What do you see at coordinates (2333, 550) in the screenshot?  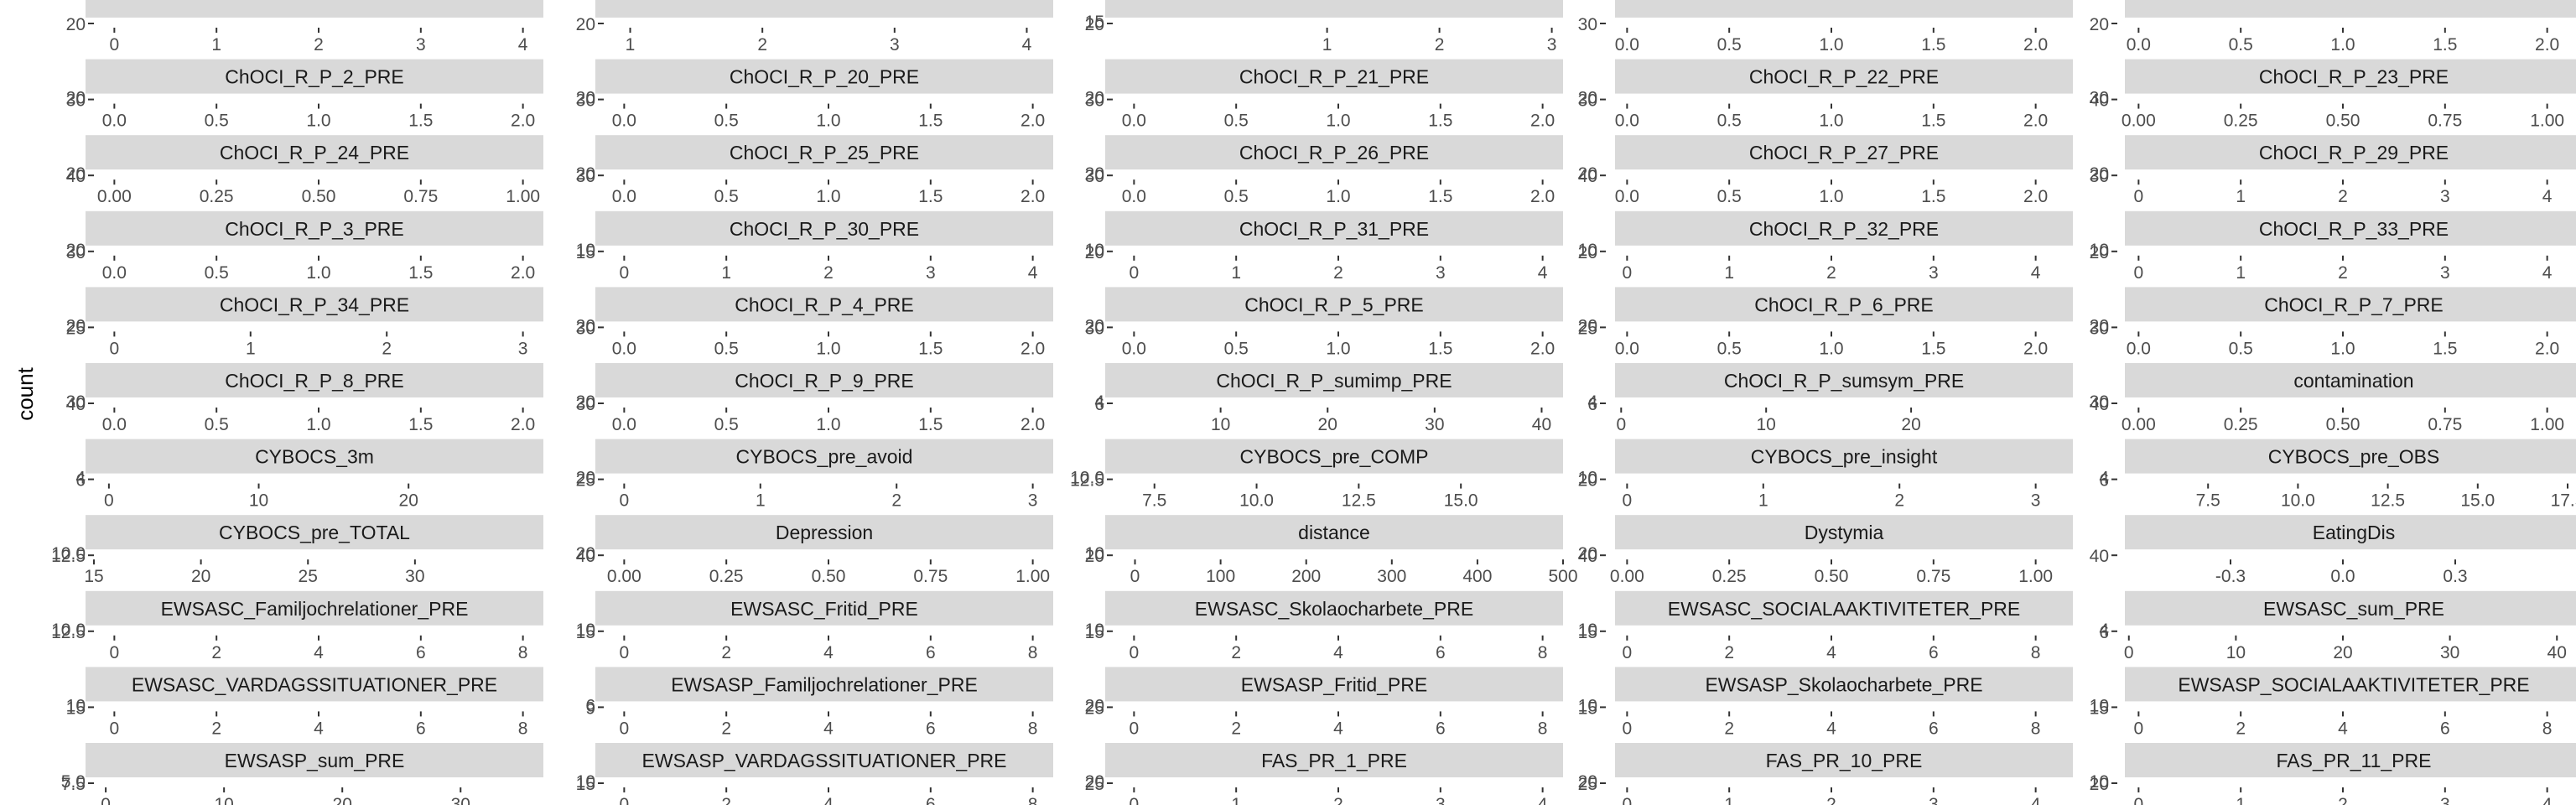 I see `facet-panel: EatingDis -0.3 0.0 0.3 40` at bounding box center [2333, 550].